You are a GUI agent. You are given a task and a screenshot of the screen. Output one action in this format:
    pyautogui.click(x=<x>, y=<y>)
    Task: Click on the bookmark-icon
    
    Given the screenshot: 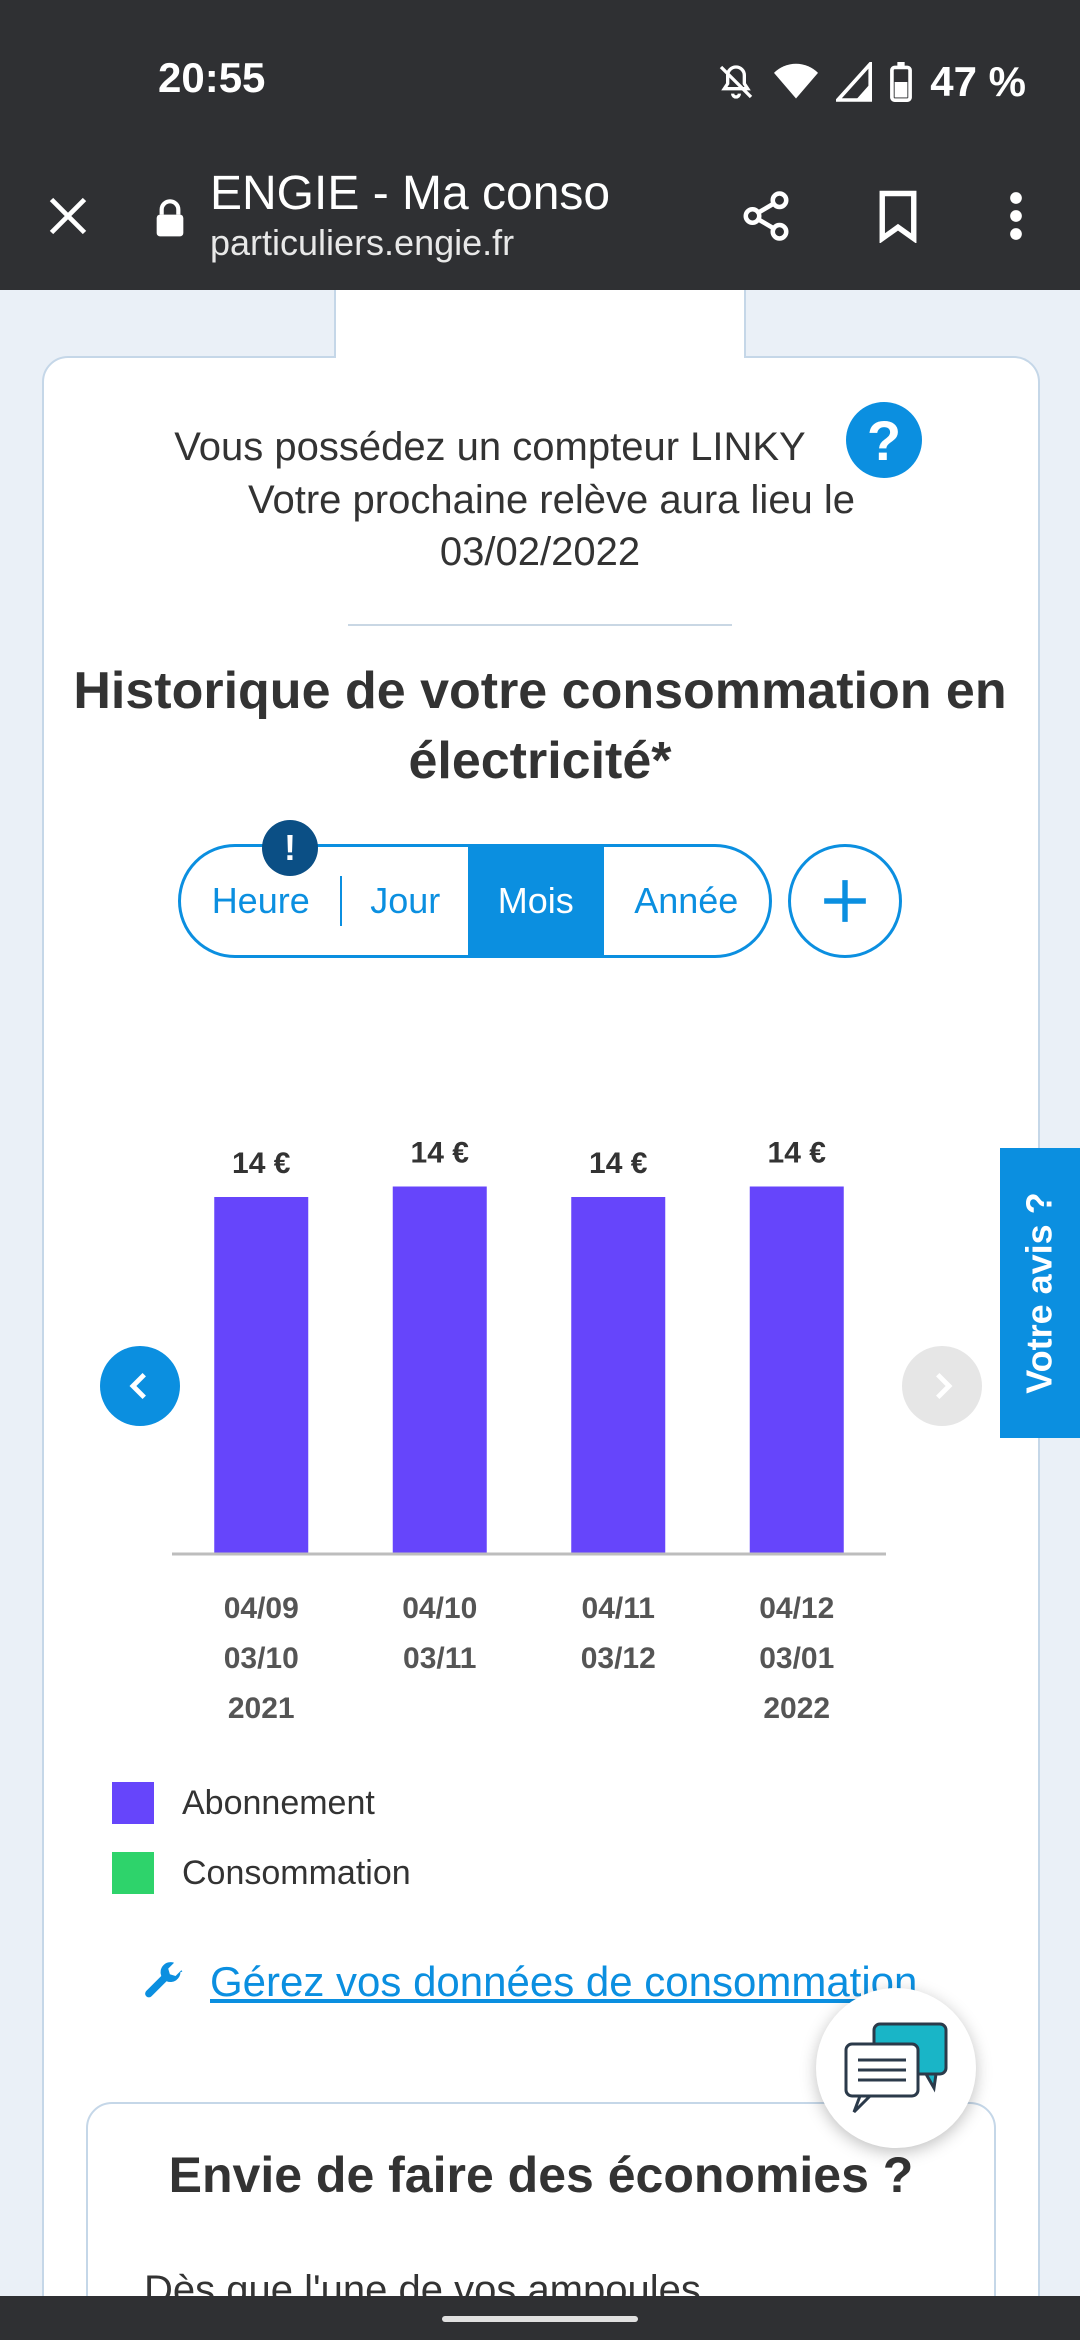 What is the action you would take?
    pyautogui.click(x=898, y=216)
    